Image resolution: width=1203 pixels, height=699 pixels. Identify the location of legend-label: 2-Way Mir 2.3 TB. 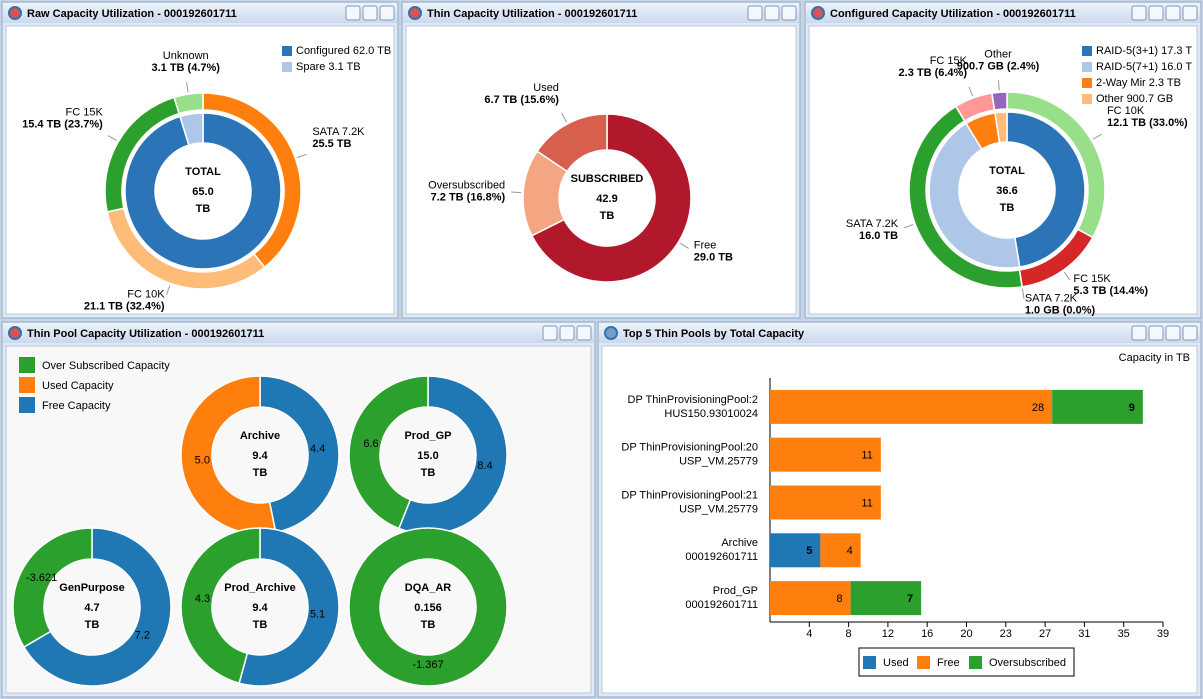
(1138, 83).